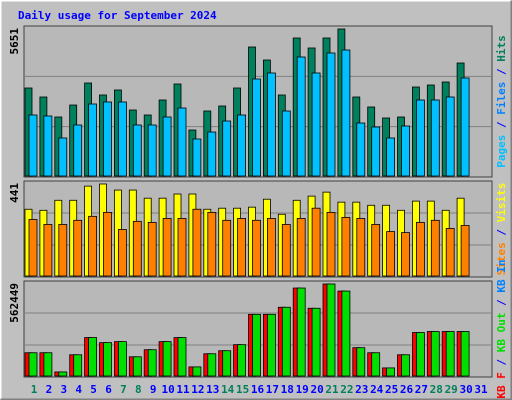 The width and height of the screenshot is (512, 400). Describe the element at coordinates (346, 389) in the screenshot. I see `x-tick-label: 22` at that location.